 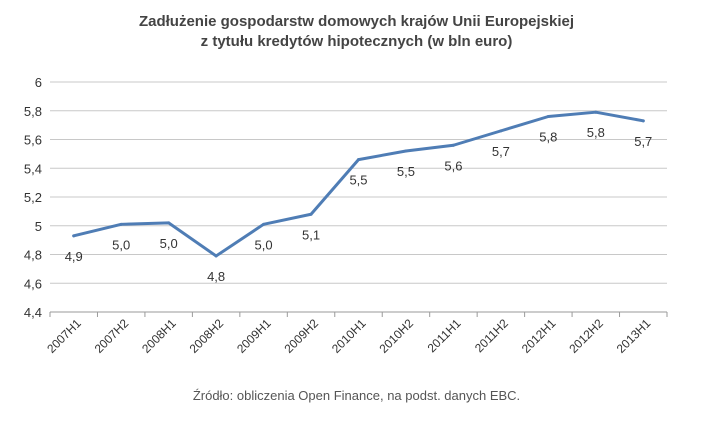 I want to click on x-tick-label: 2010H1, so click(x=349, y=336).